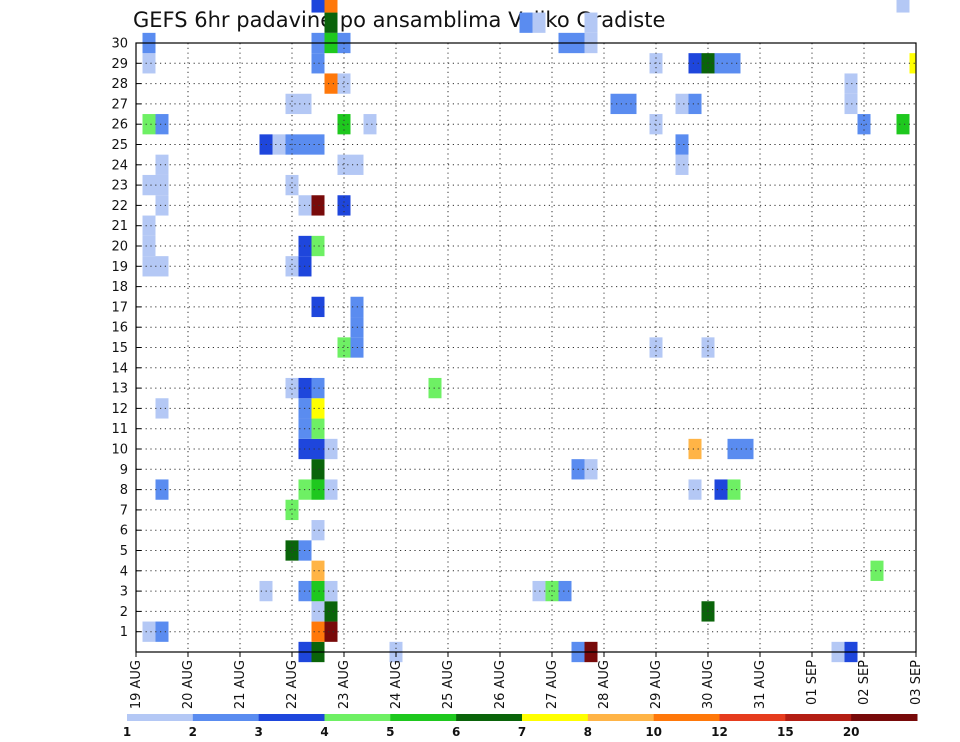 The image size is (960, 742). What do you see at coordinates (119, 348) in the screenshot?
I see `y-tick-label: 15` at bounding box center [119, 348].